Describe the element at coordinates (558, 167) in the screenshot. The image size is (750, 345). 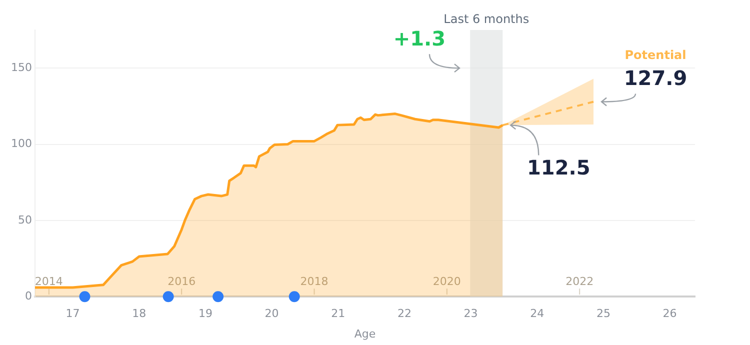
I see `annotation: 112.5` at that location.